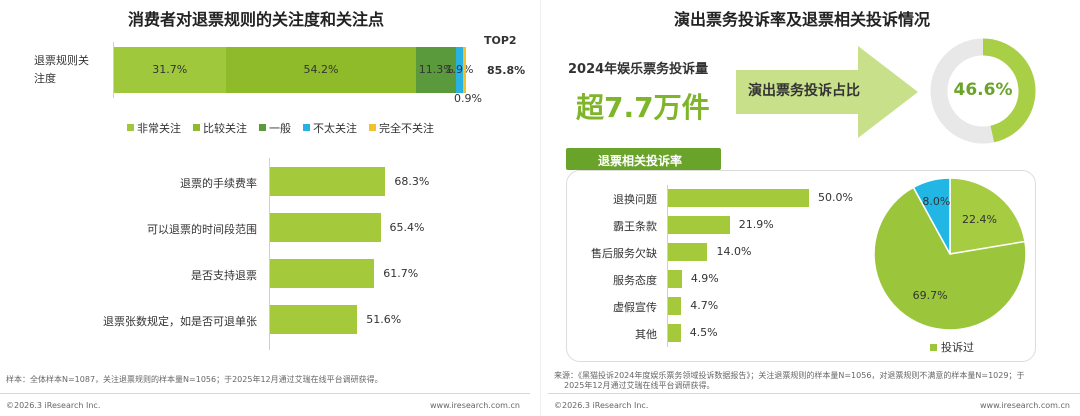 Image resolution: width=1080 pixels, height=416 pixels. I want to click on subheading-tab, so click(643, 159).